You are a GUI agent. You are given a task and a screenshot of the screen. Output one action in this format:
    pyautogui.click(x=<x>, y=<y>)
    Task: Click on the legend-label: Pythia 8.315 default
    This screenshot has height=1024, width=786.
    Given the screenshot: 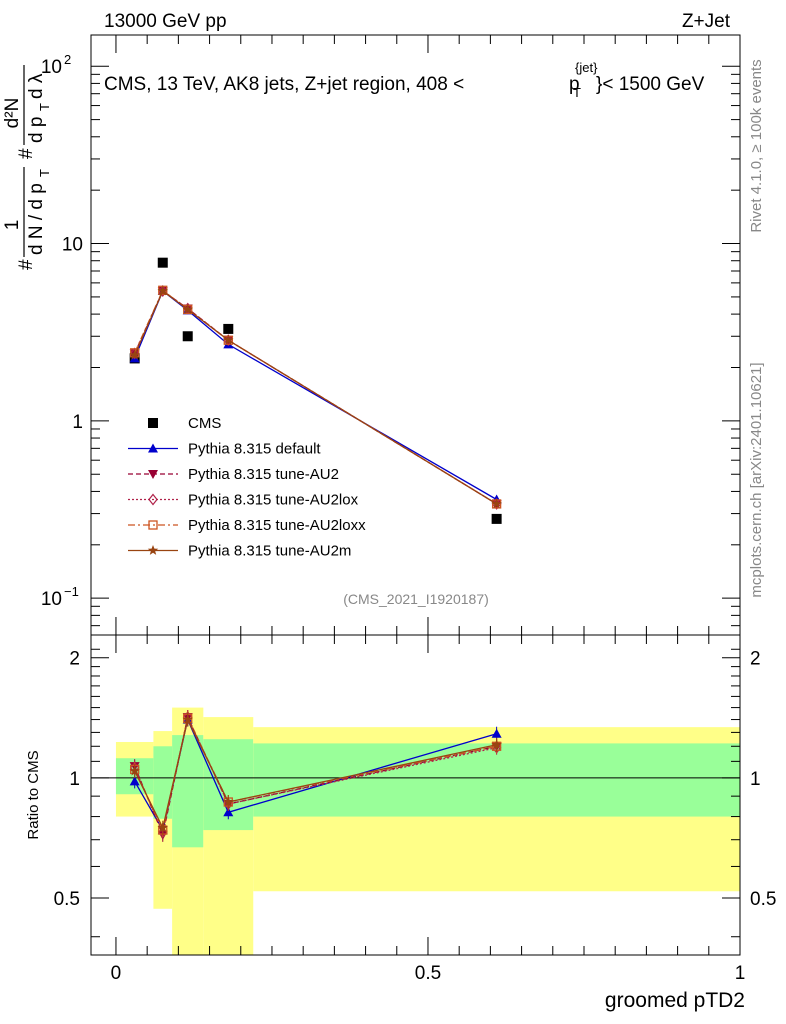 What is the action you would take?
    pyautogui.click(x=254, y=449)
    